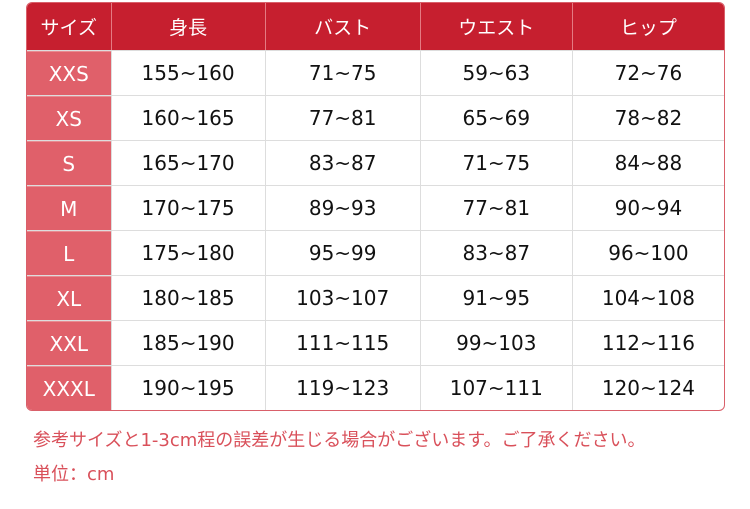  What do you see at coordinates (647, 73) in the screenshot?
I see `cell-hip: 72~76` at bounding box center [647, 73].